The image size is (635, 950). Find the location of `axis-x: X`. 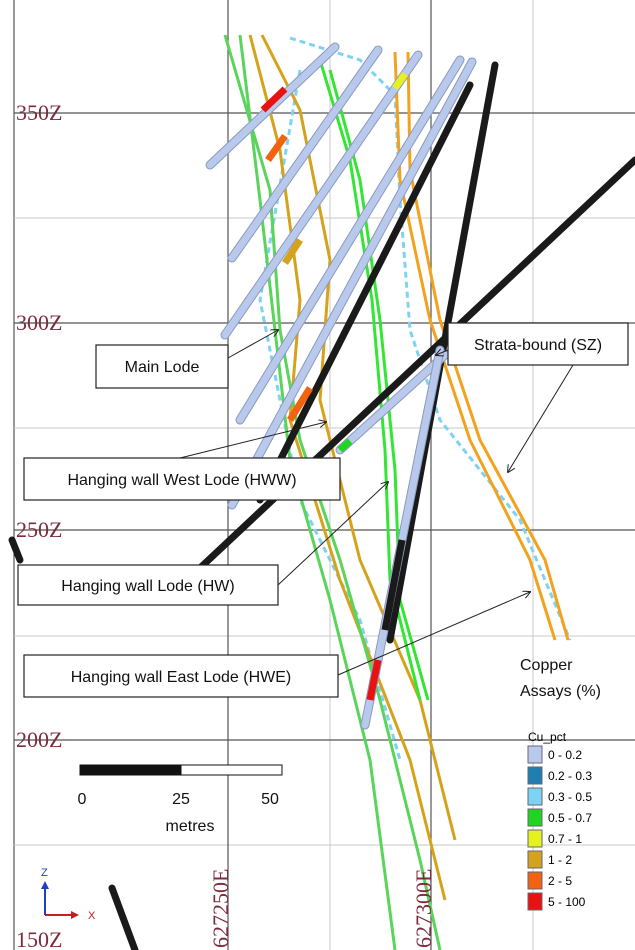

axis-x: X is located at coordinates (92, 916).